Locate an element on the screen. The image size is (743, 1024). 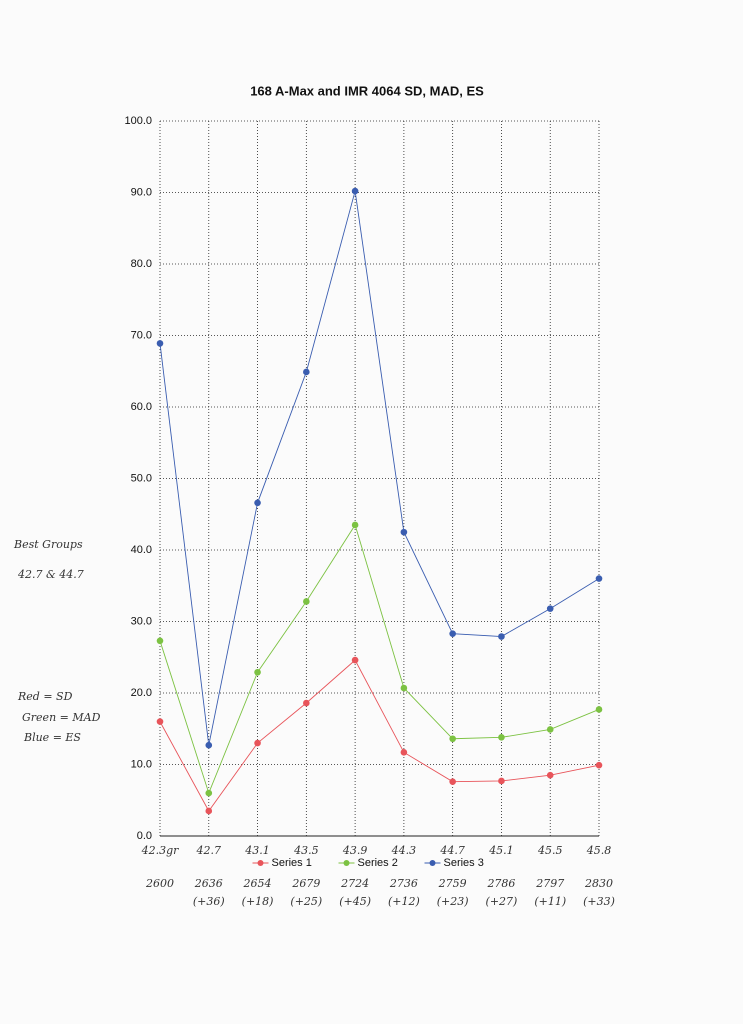
velocity: 2636 is located at coordinates (208, 883).